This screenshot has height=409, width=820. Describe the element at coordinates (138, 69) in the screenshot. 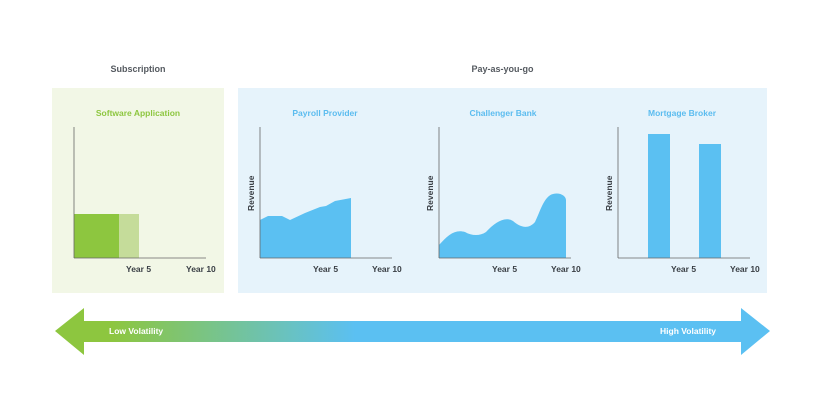

I see `subscription-heading: Subscription` at that location.